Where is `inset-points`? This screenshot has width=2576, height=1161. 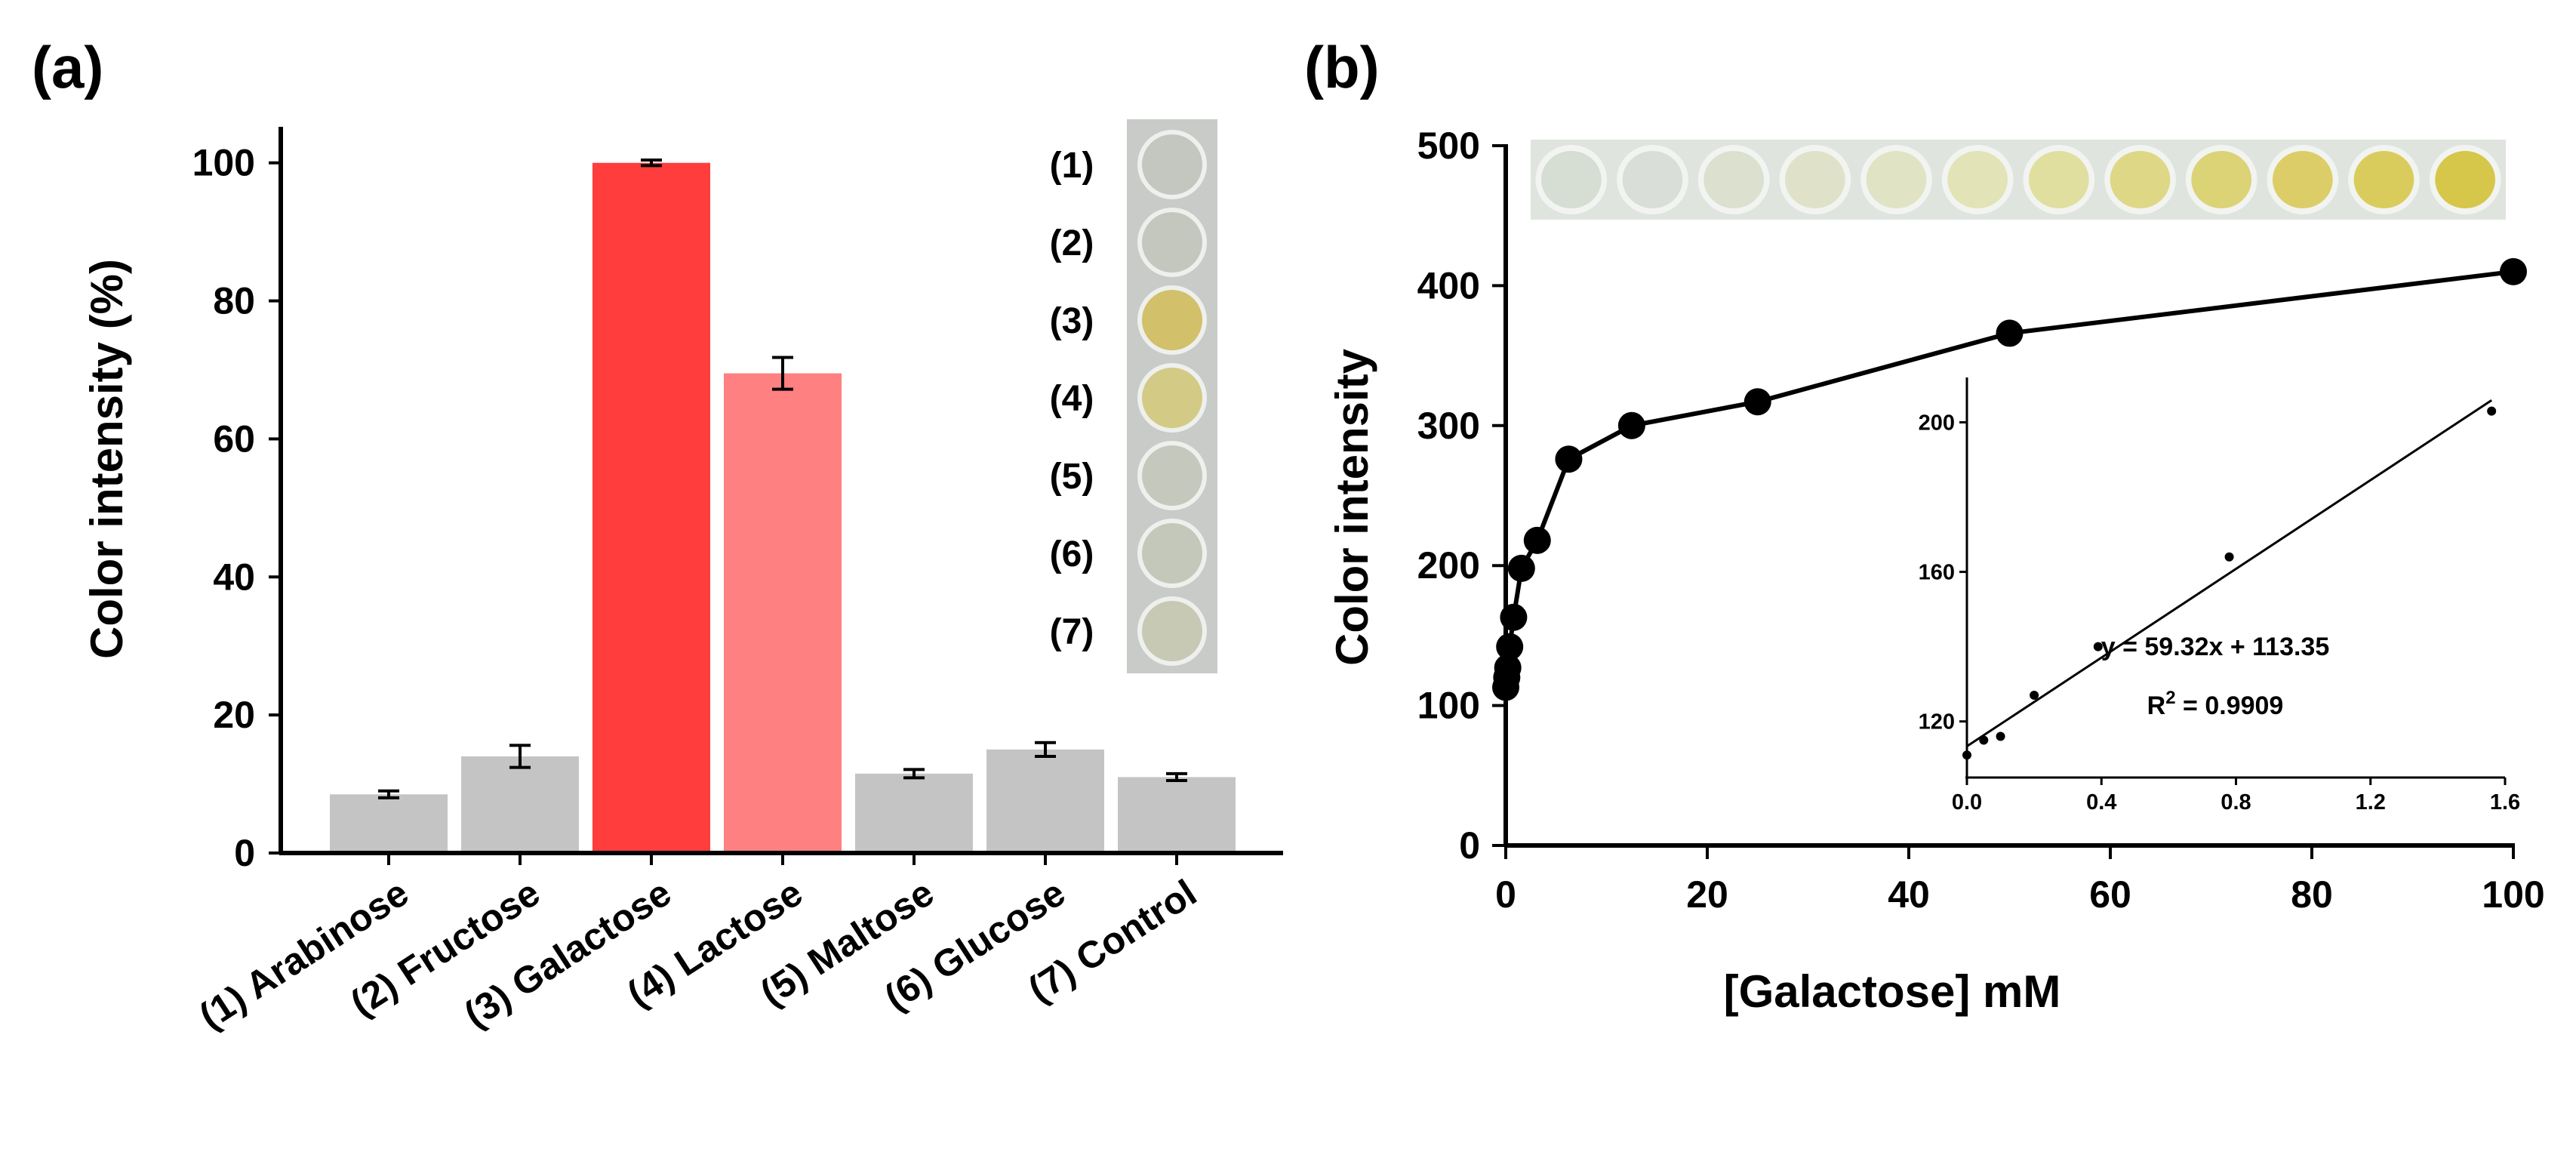
inset-points is located at coordinates (2229, 583).